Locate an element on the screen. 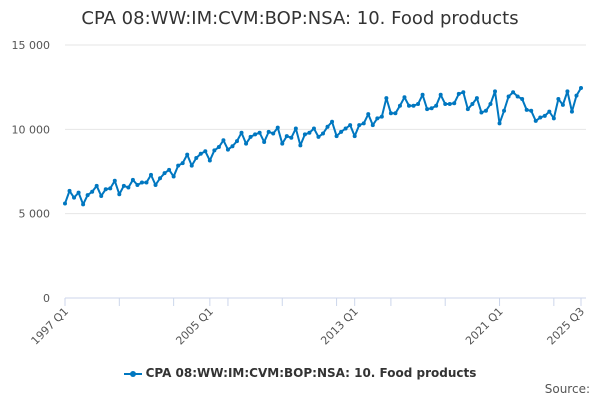 The width and height of the screenshot is (600, 400). y-tick-label: 5 000 is located at coordinates (35, 214).